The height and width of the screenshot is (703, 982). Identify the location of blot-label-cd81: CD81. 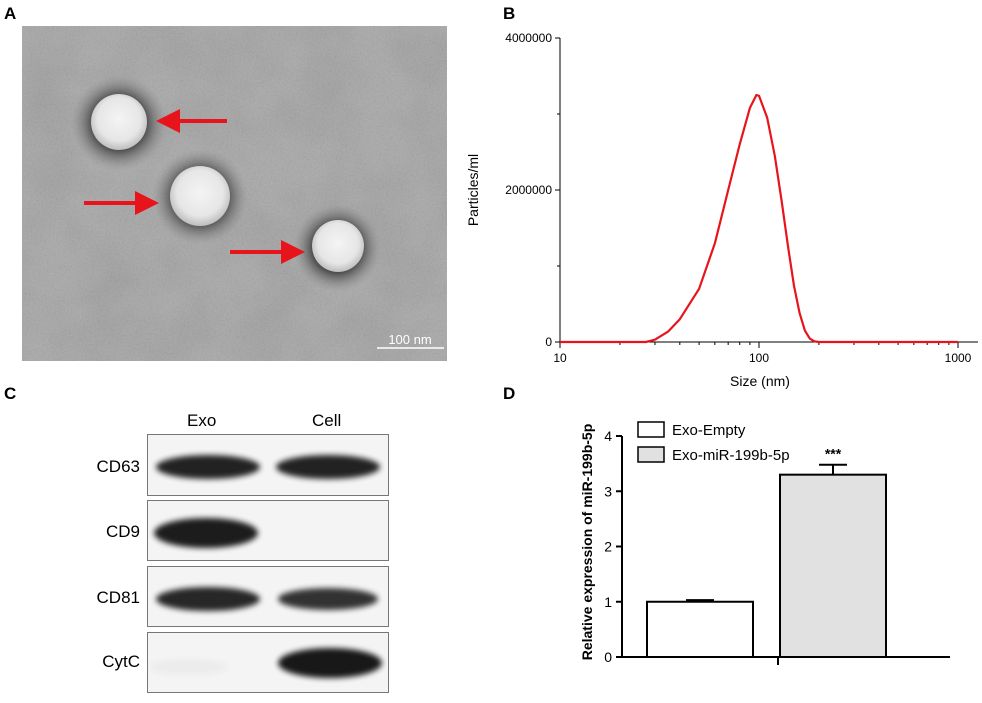
(118, 597).